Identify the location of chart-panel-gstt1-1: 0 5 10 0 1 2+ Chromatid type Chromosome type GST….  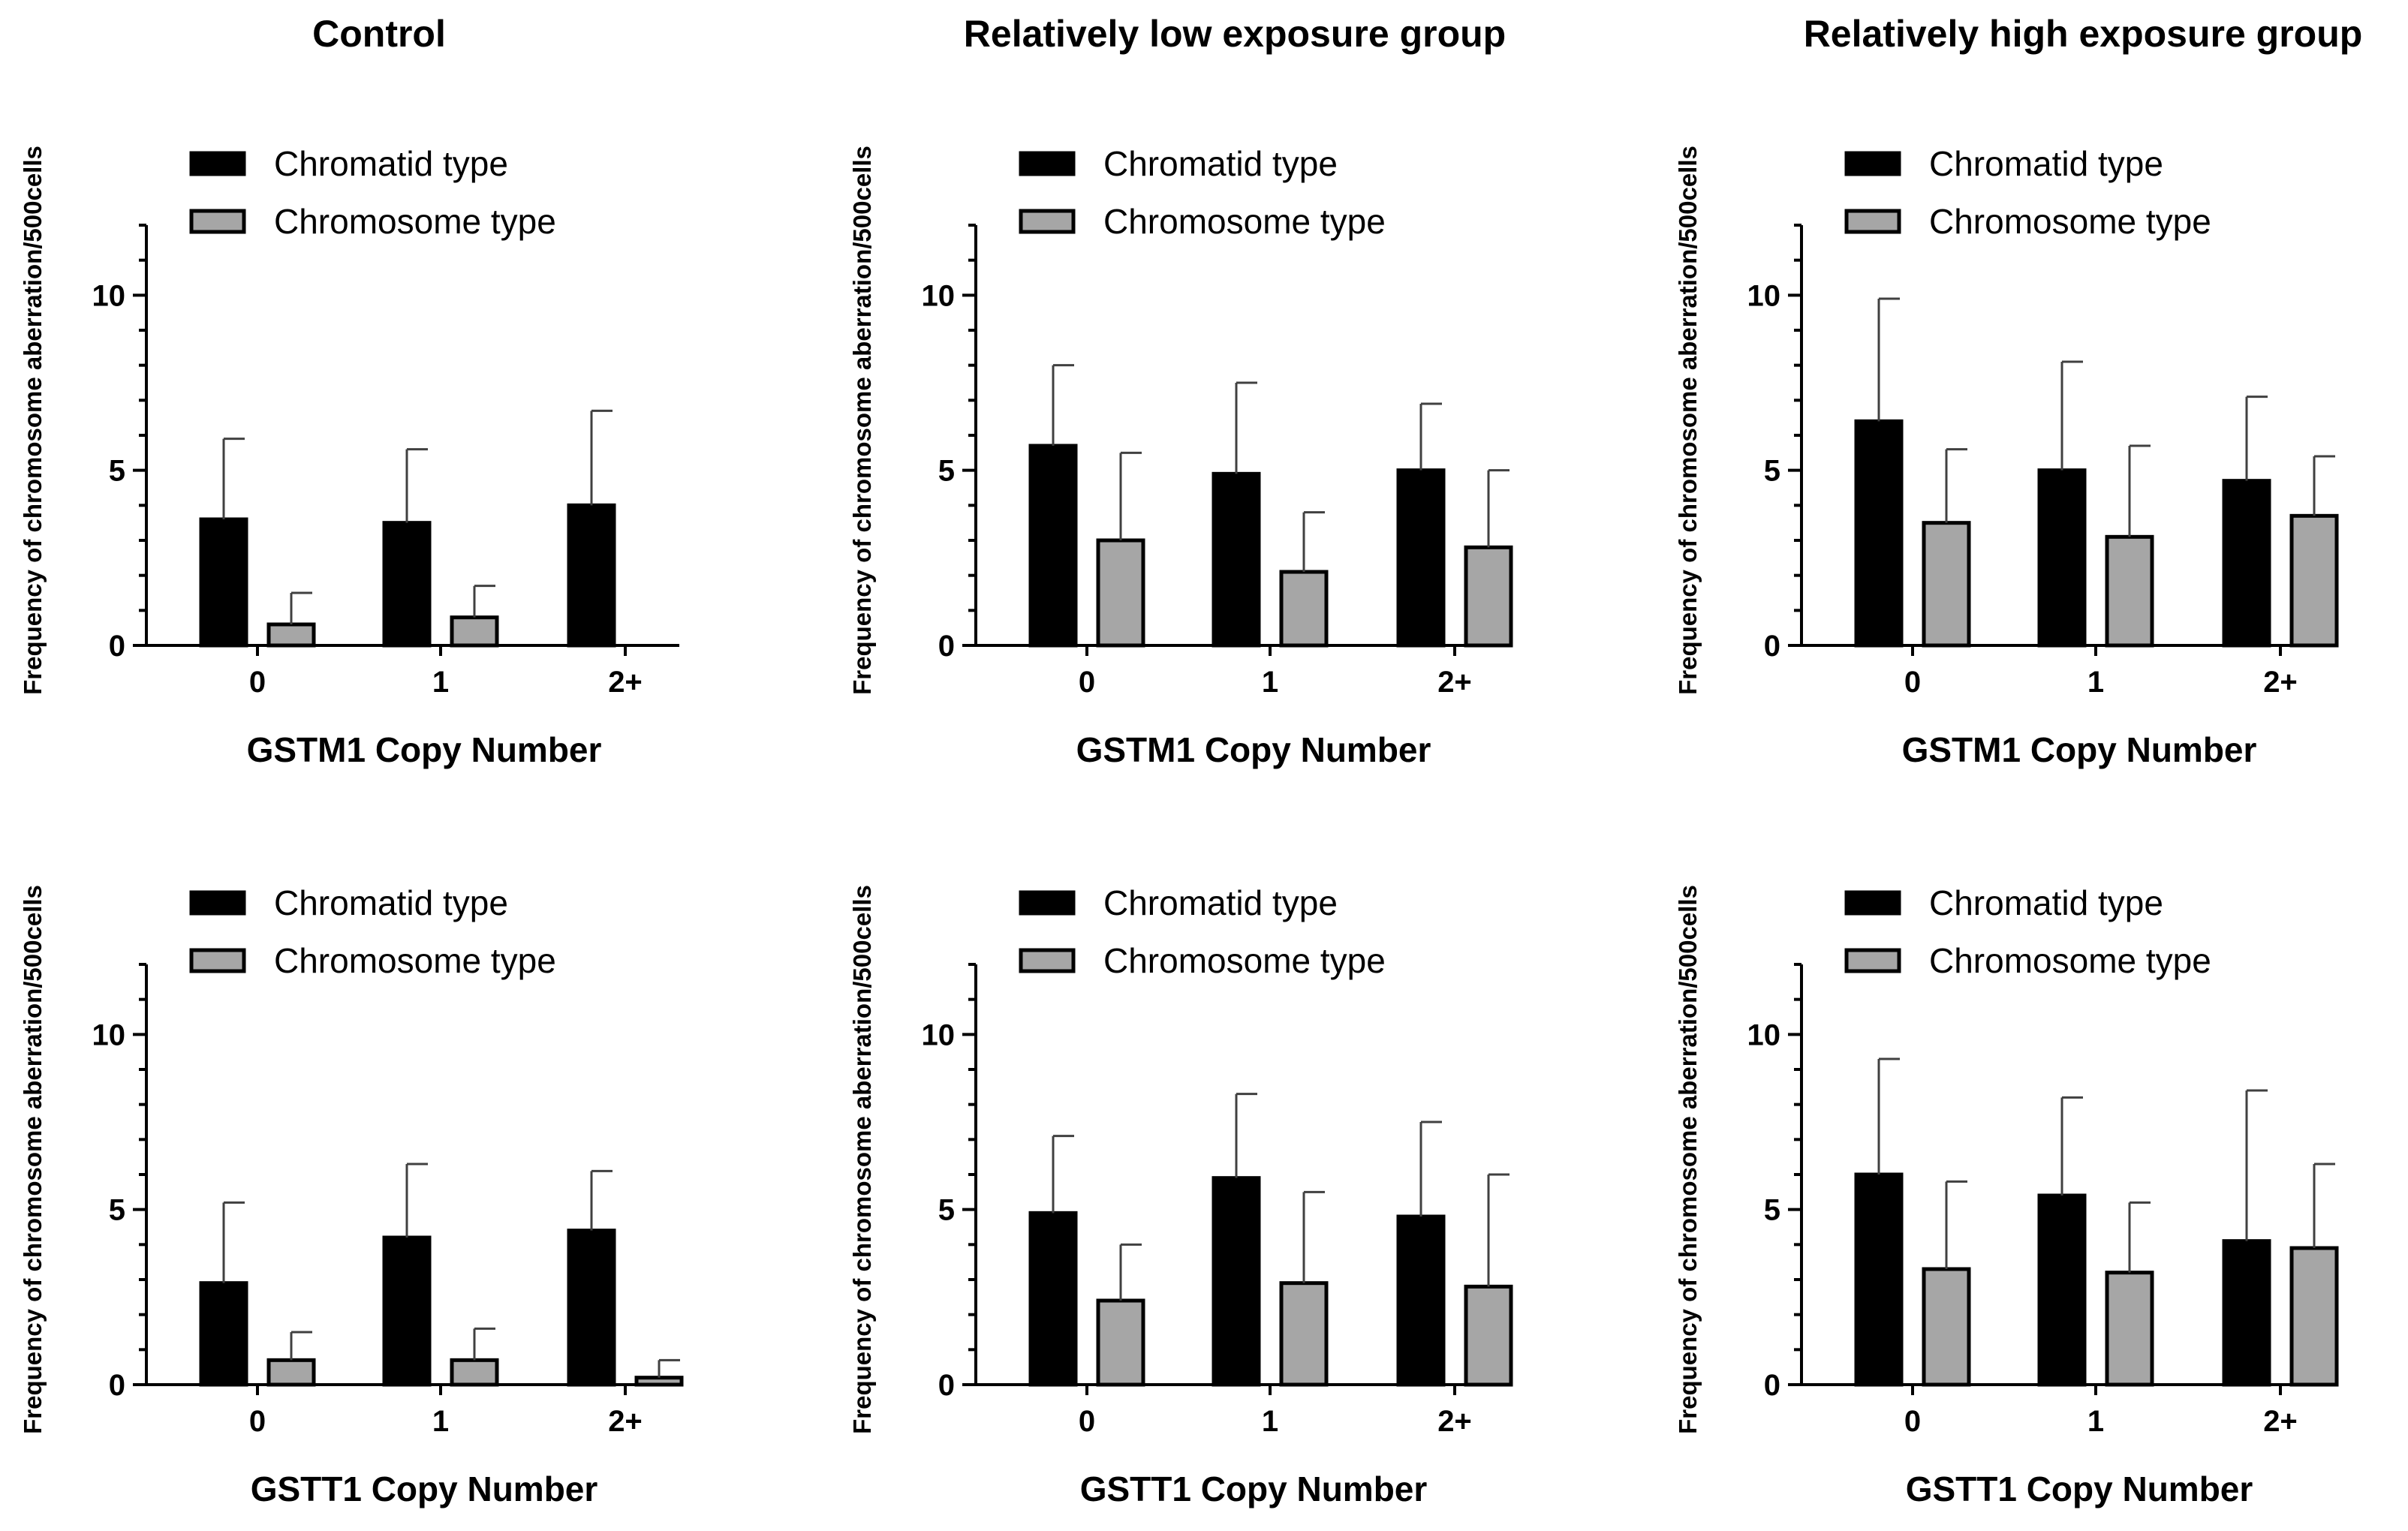
(1180, 1195).